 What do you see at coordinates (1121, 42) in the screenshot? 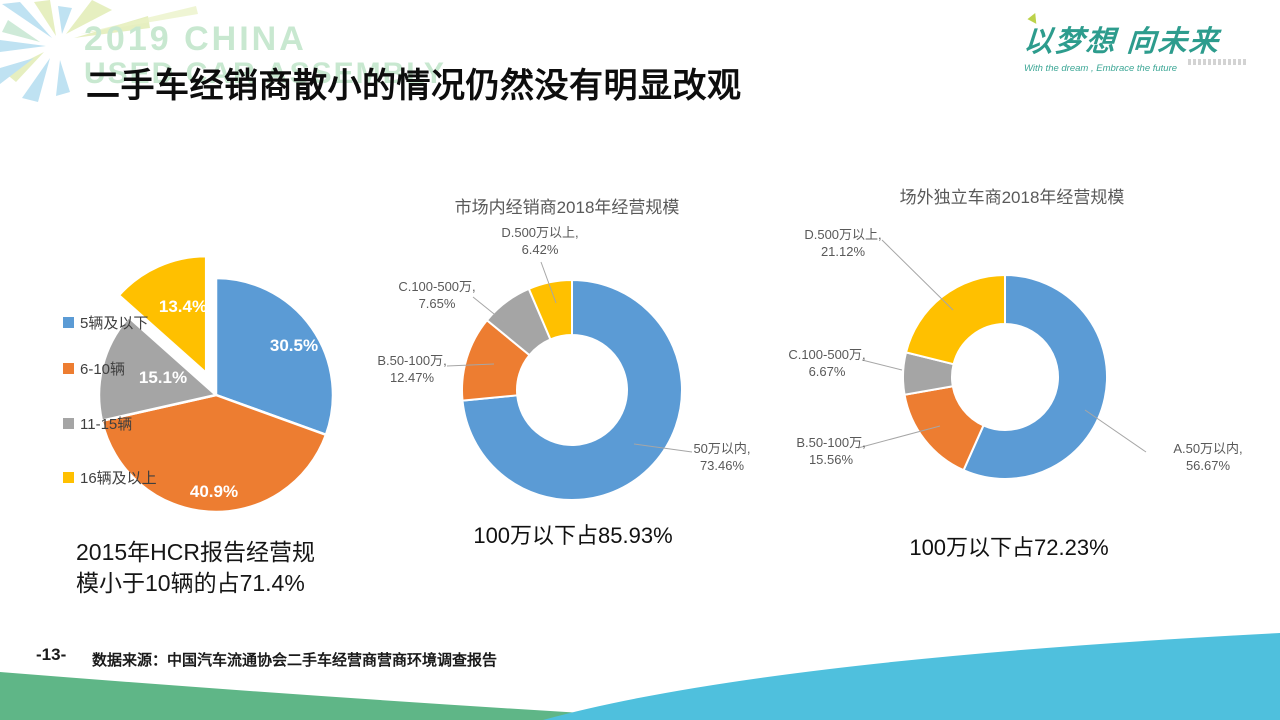
I see `logo-slogan-cn: 以梦想 向未来` at bounding box center [1121, 42].